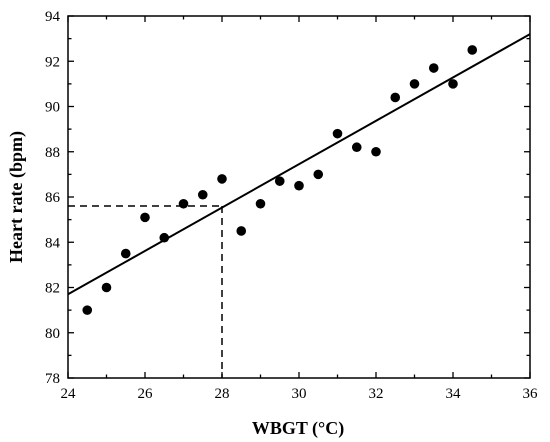 The height and width of the screenshot is (442, 550). I want to click on x-tick-label: 28, so click(222, 394).